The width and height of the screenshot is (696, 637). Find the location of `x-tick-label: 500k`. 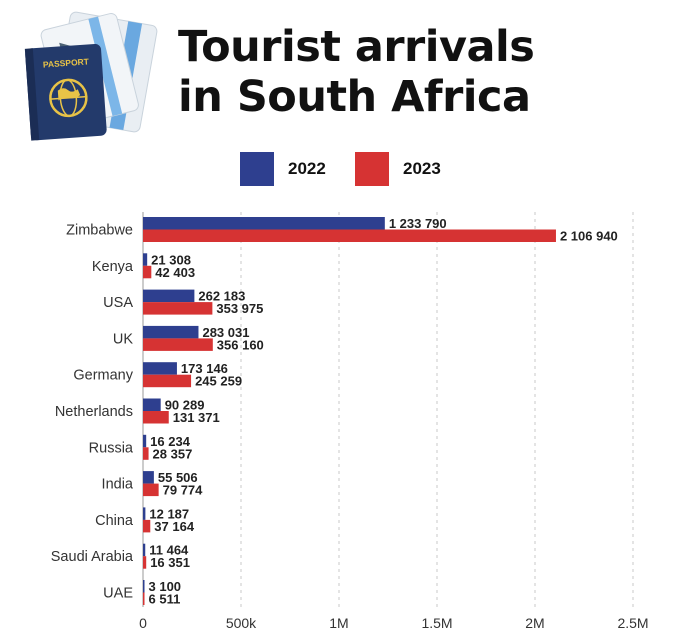

x-tick-label: 500k is located at coordinates (241, 623).